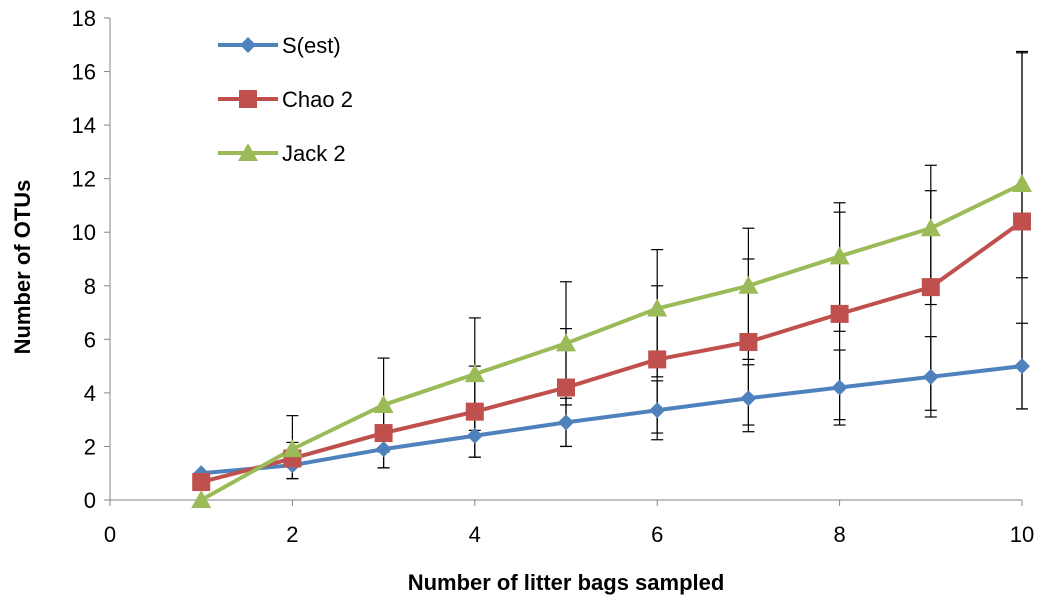  What do you see at coordinates (90, 286) in the screenshot?
I see `y-tick-label: 8` at bounding box center [90, 286].